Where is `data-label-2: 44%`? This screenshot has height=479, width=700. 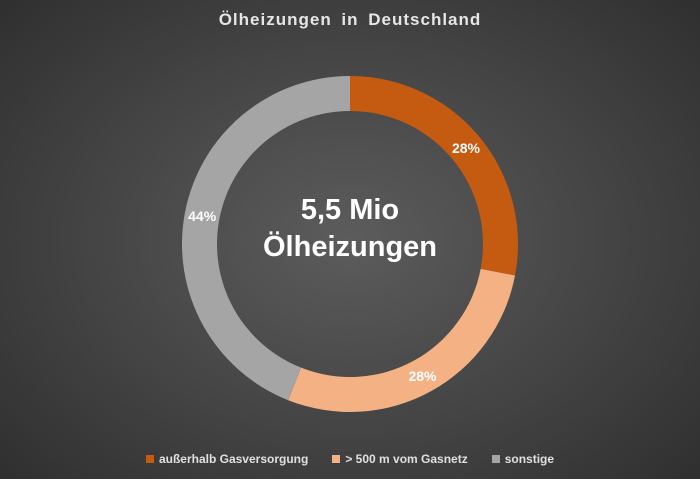 data-label-2: 44% is located at coordinates (202, 216).